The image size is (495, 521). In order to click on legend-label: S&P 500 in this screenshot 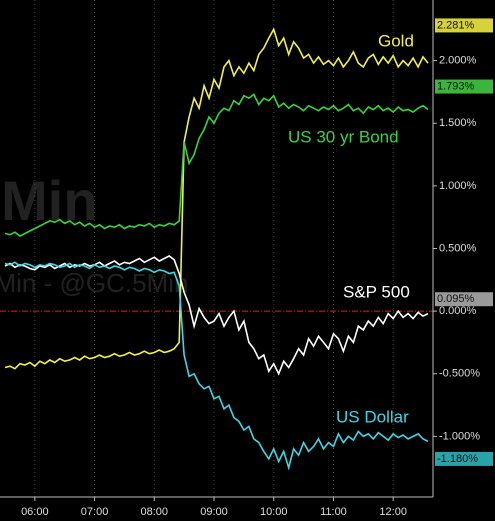, I will do `click(376, 291)`.